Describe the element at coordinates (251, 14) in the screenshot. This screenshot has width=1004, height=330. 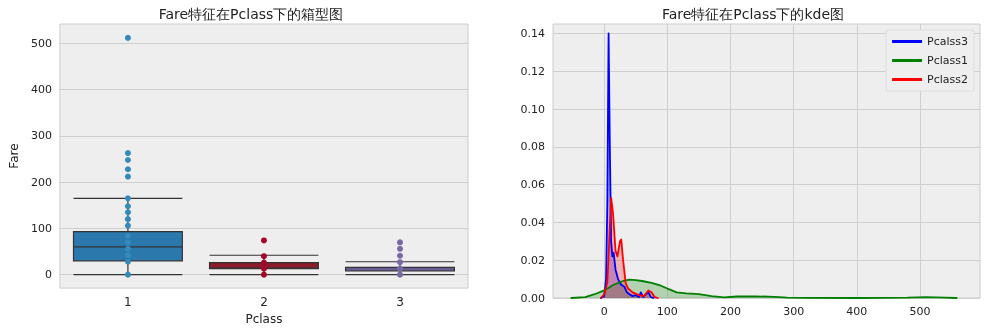
I see `chart-title: Fare特征在Pclass下的箱型图` at that location.